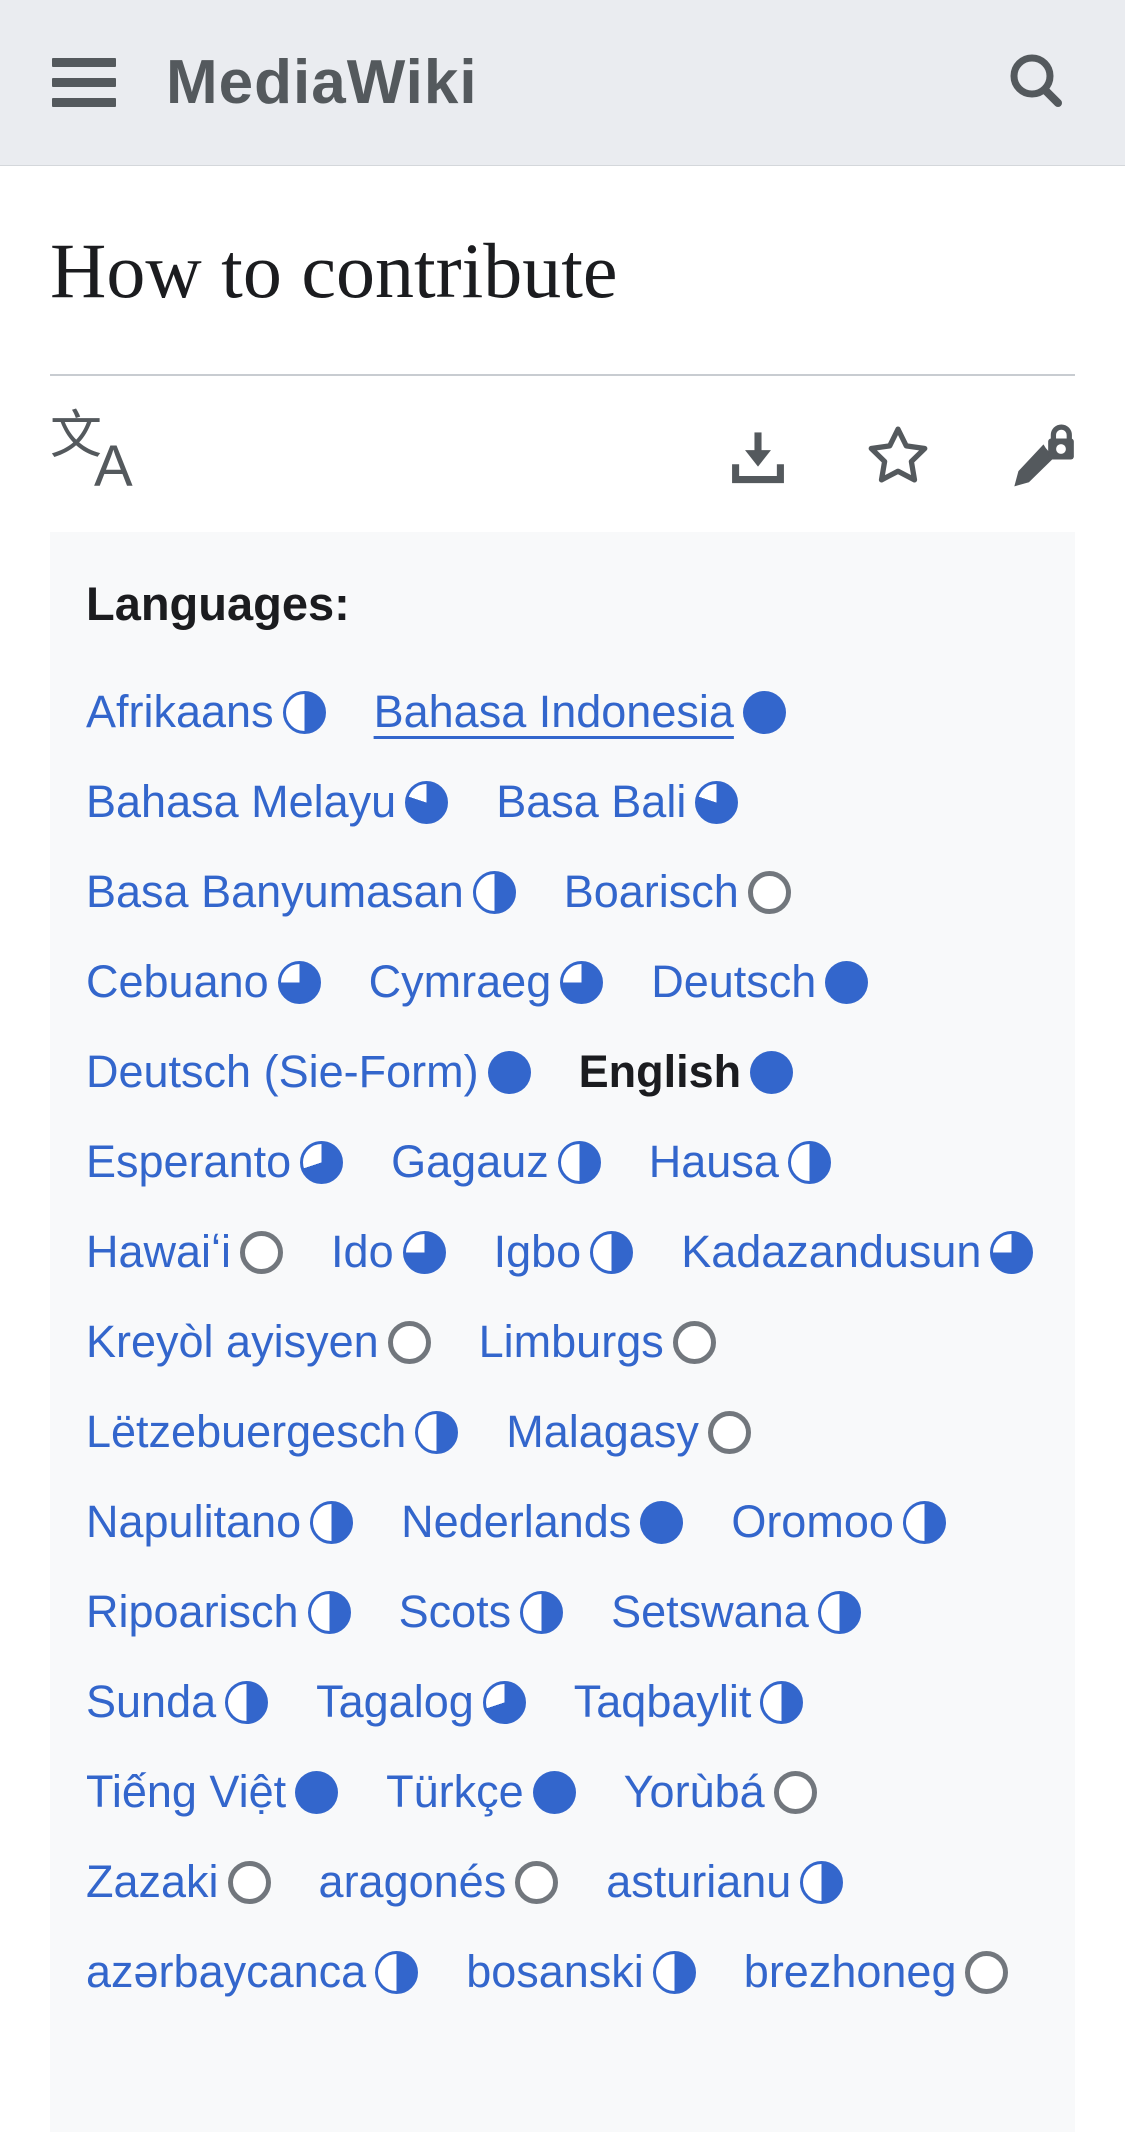  I want to click on language-row: Tiếng Việt Türkçe Yorùbá, so click(569, 1792).